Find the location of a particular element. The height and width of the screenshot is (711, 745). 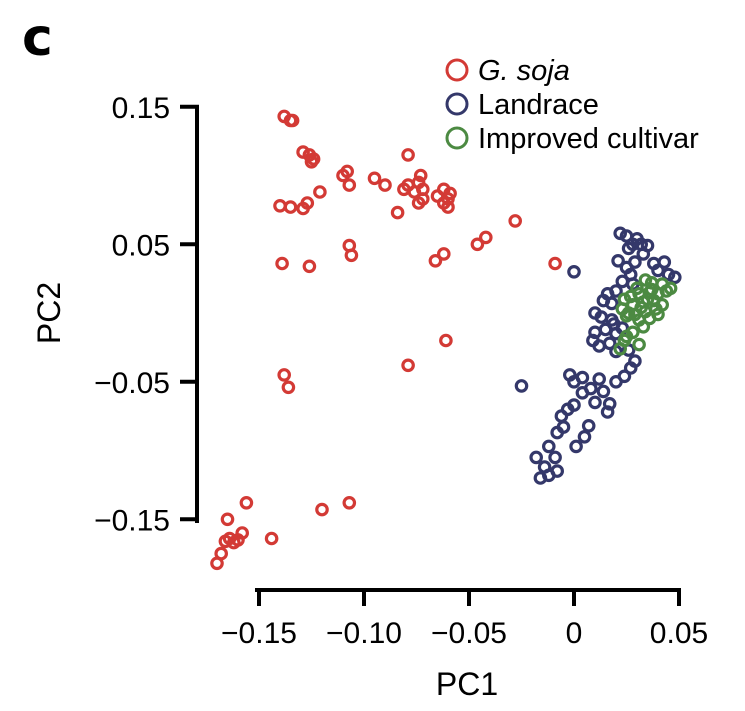

x-tick-label: −0.15 is located at coordinates (259, 633).